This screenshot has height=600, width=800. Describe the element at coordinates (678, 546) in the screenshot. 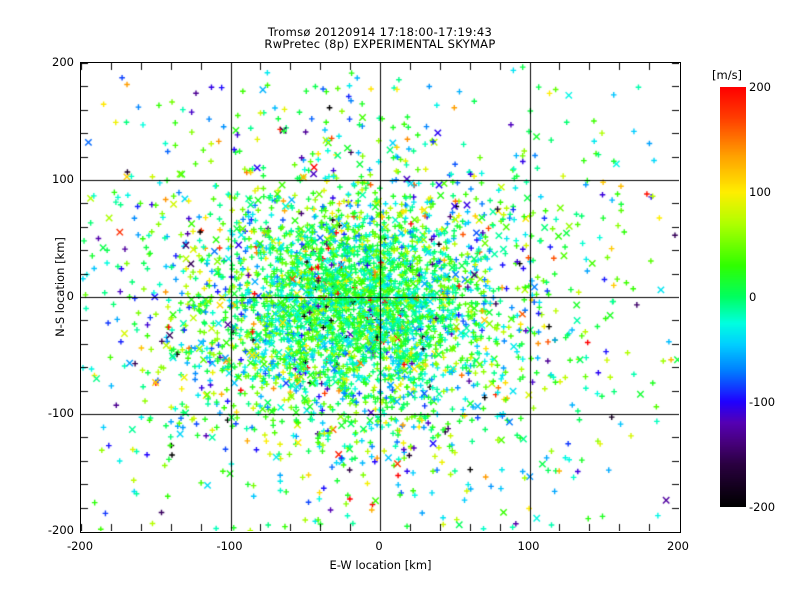

I see `x-tick-label: 200` at that location.